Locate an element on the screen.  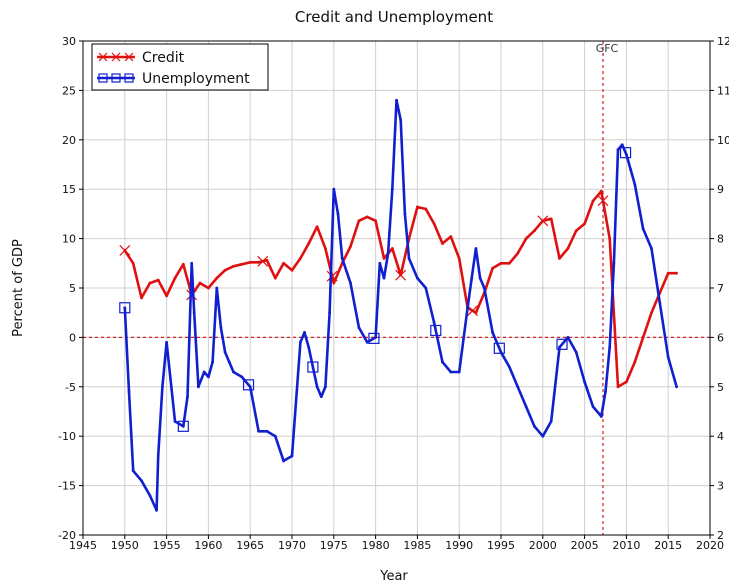
y-tick-label: -10 is located at coordinates (67, 436).